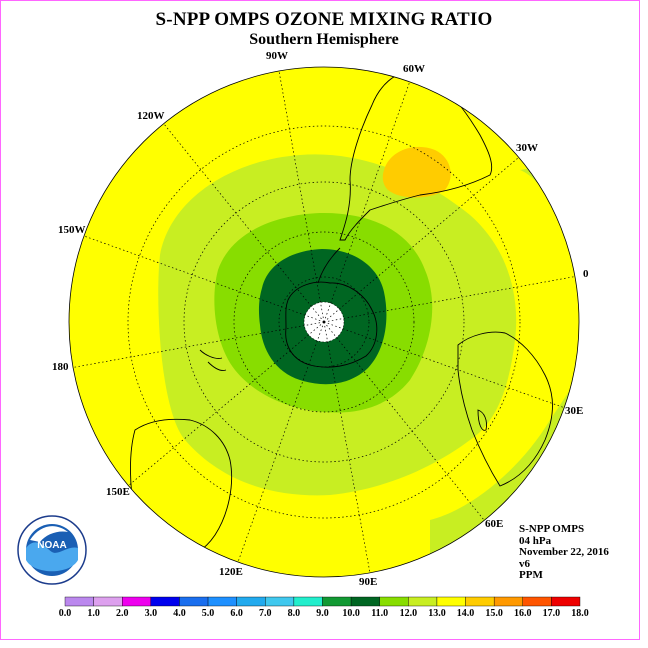 The image size is (648, 648). Describe the element at coordinates (437, 613) in the screenshot. I see `colorbar-tick-label: 13.0` at that location.